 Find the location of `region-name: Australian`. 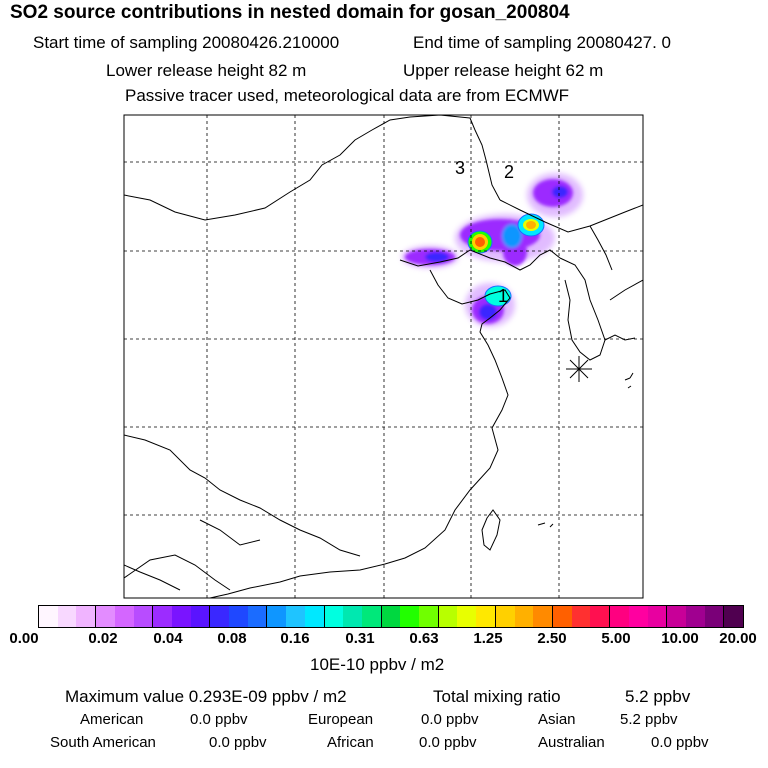

region-name: Australian is located at coordinates (571, 742).